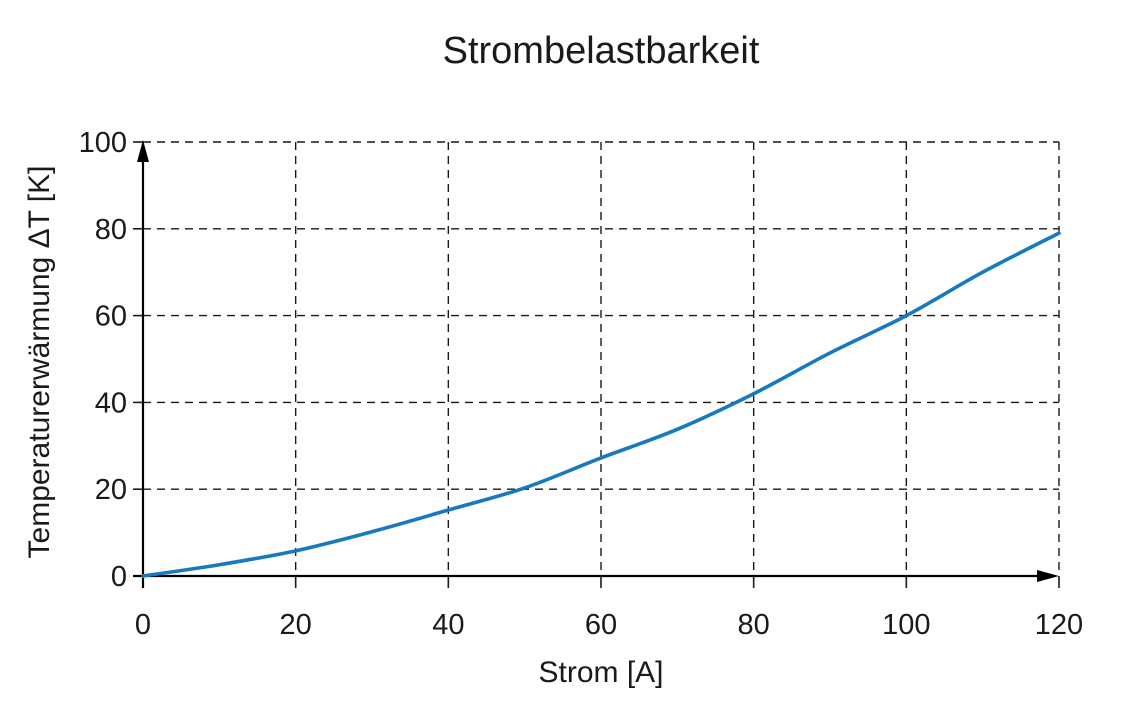 The width and height of the screenshot is (1123, 726). Describe the element at coordinates (754, 625) in the screenshot. I see `x-tick-label: 80` at that location.